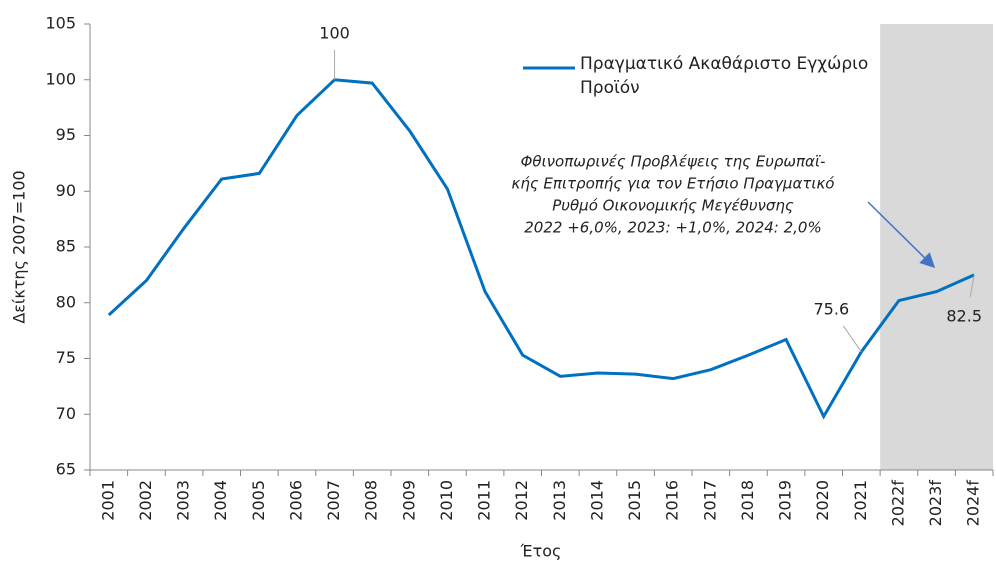  What do you see at coordinates (295, 500) in the screenshot?
I see `x-tick-label: 2006` at bounding box center [295, 500].